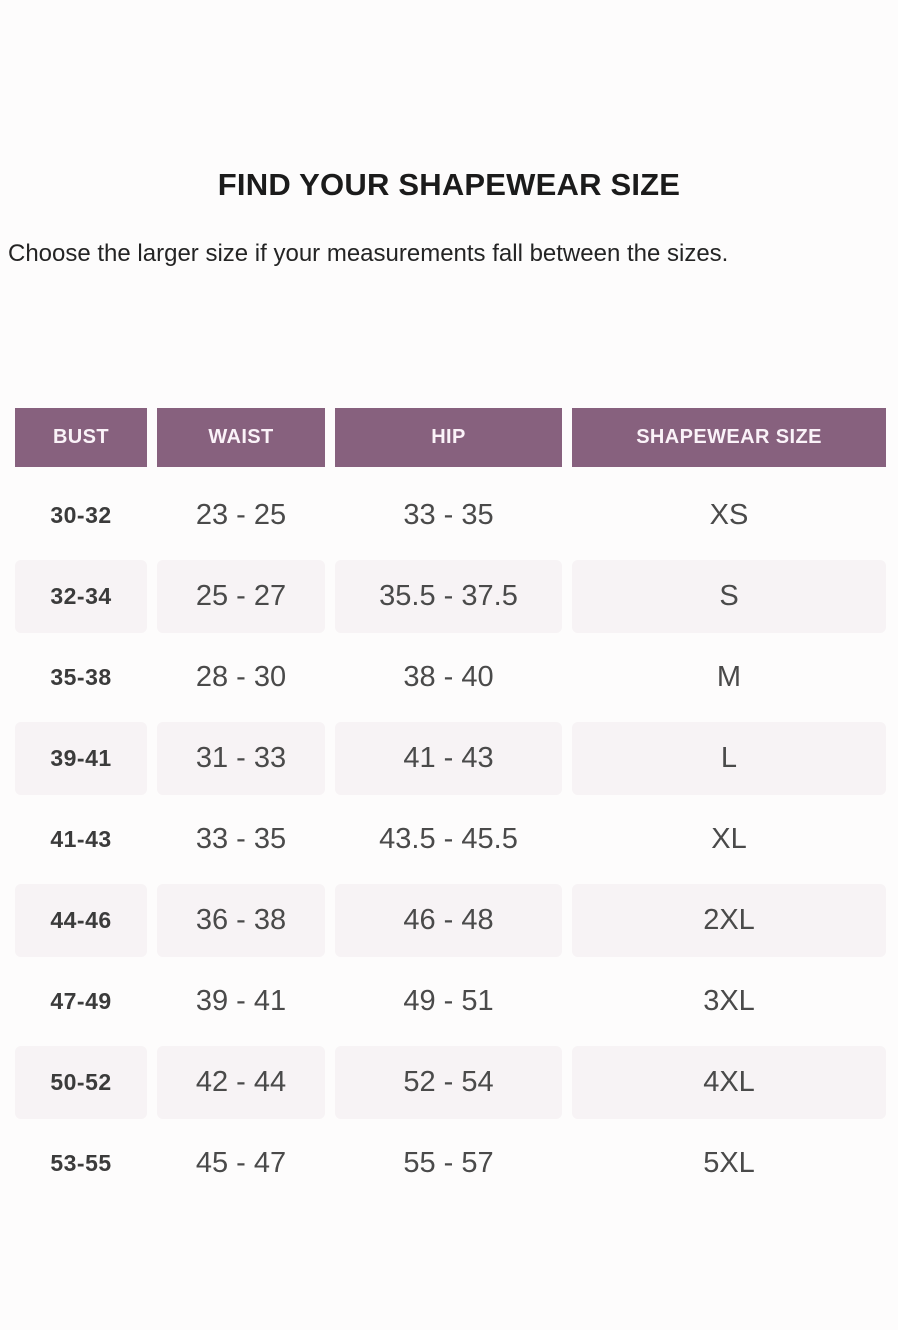 The width and height of the screenshot is (898, 1330). What do you see at coordinates (81, 1163) in the screenshot?
I see `bust-cell: 53-55` at bounding box center [81, 1163].